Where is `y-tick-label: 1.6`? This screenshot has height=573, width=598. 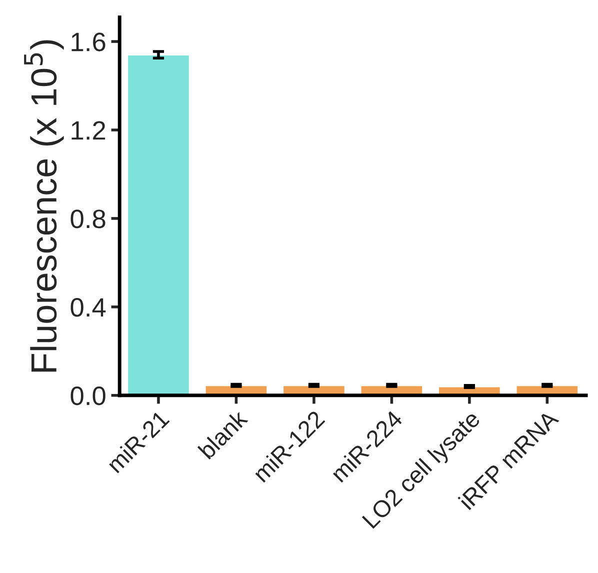
y-tick-label: 1.6 is located at coordinates (89, 42).